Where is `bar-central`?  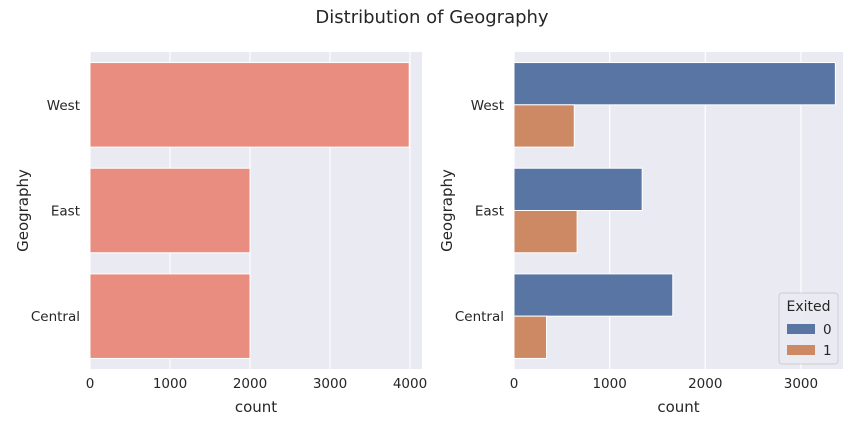 bar-central is located at coordinates (170, 316).